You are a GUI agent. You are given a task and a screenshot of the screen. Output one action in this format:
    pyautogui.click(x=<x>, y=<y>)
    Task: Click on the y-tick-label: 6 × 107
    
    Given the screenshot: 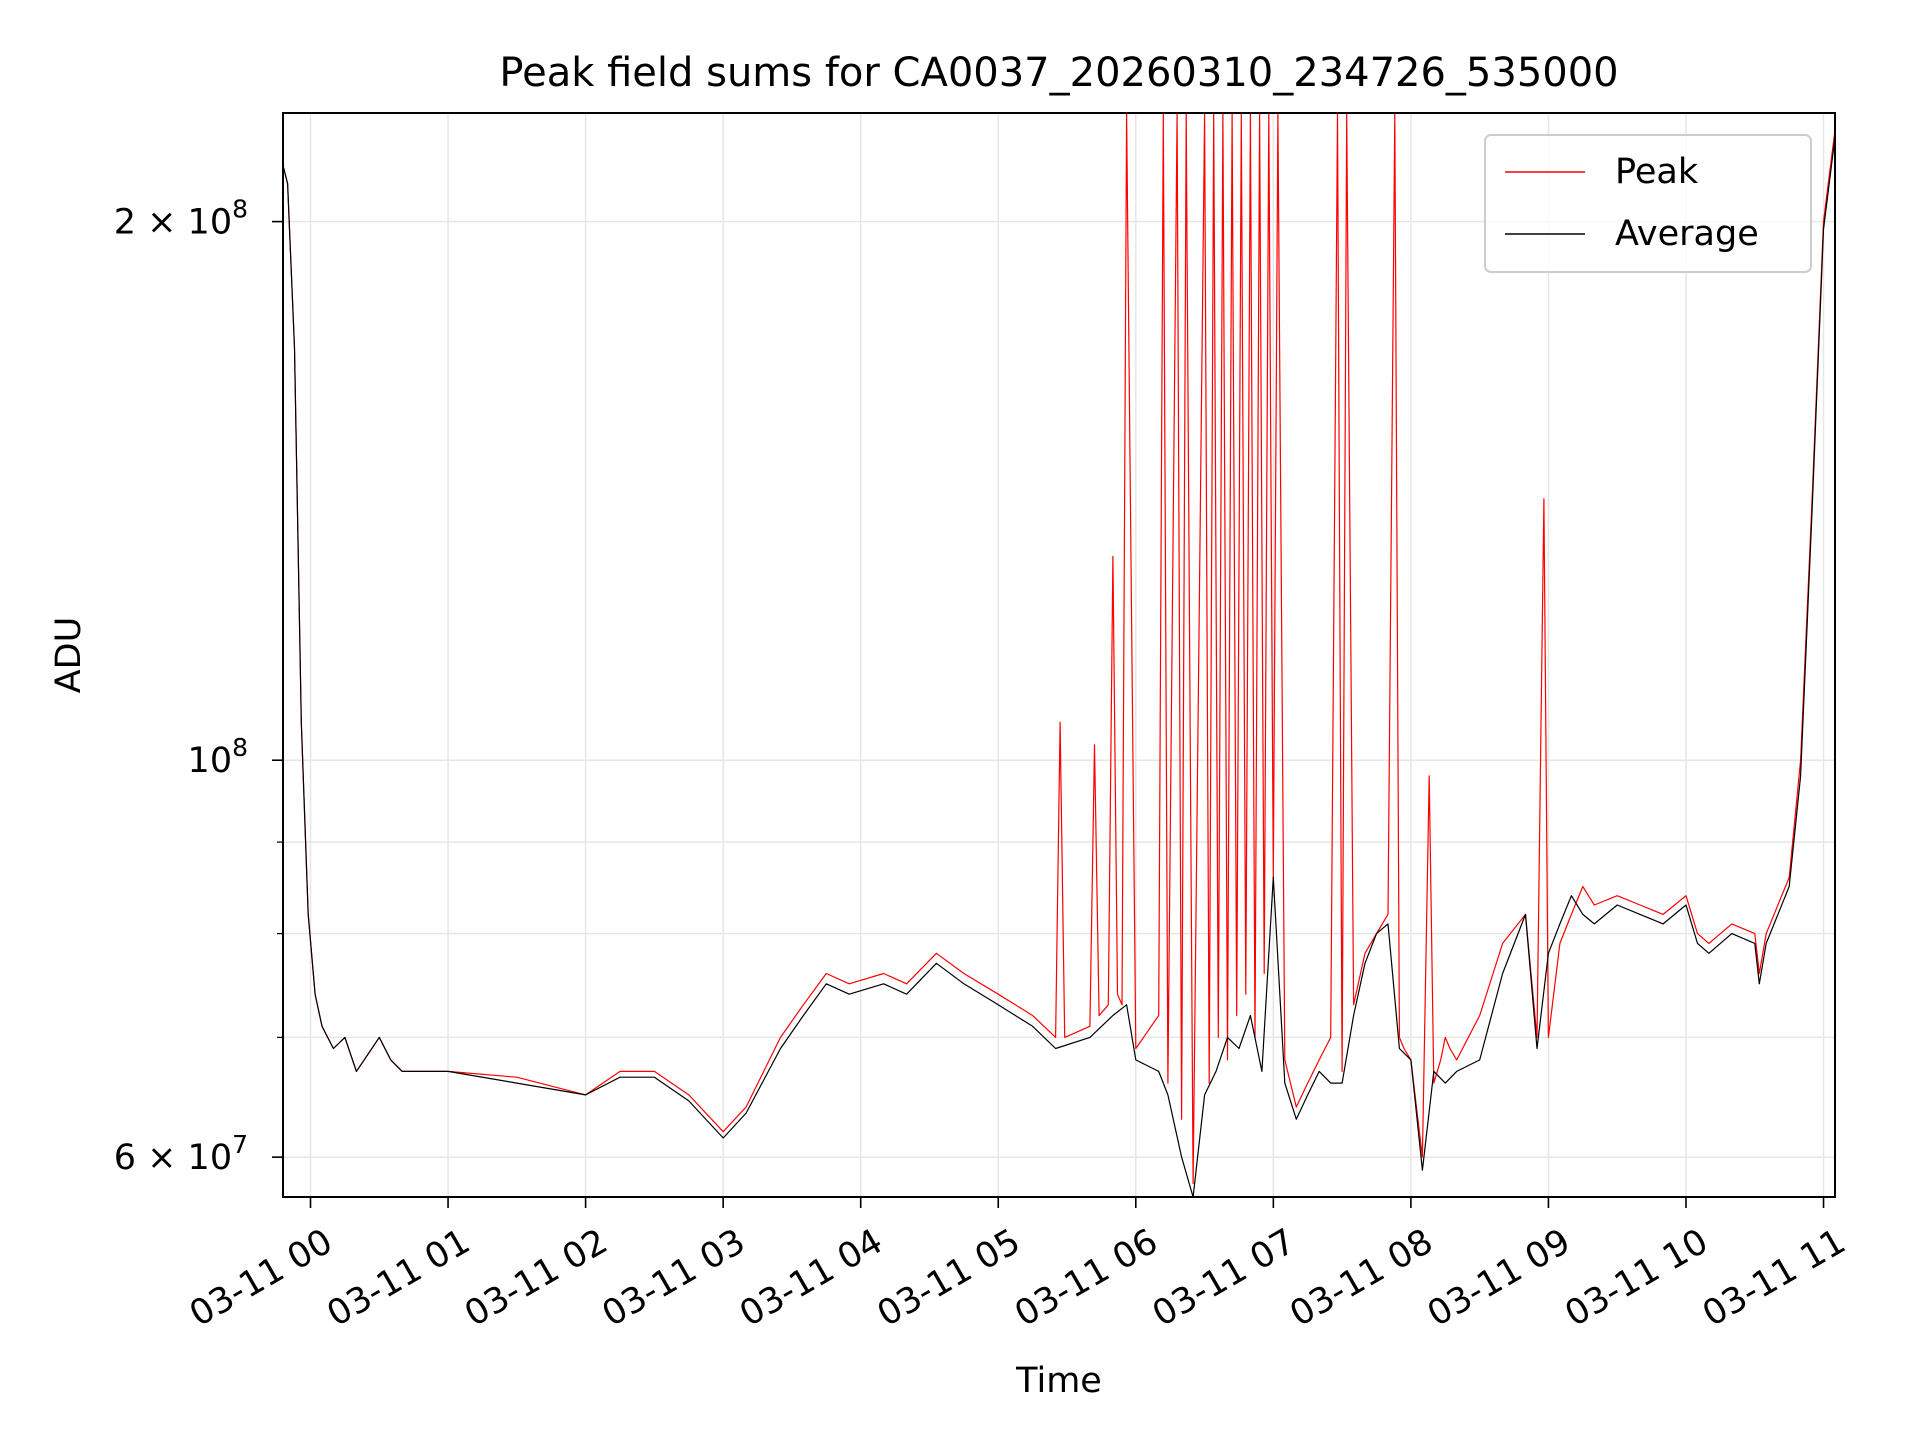 What is the action you would take?
    pyautogui.click(x=181, y=1154)
    